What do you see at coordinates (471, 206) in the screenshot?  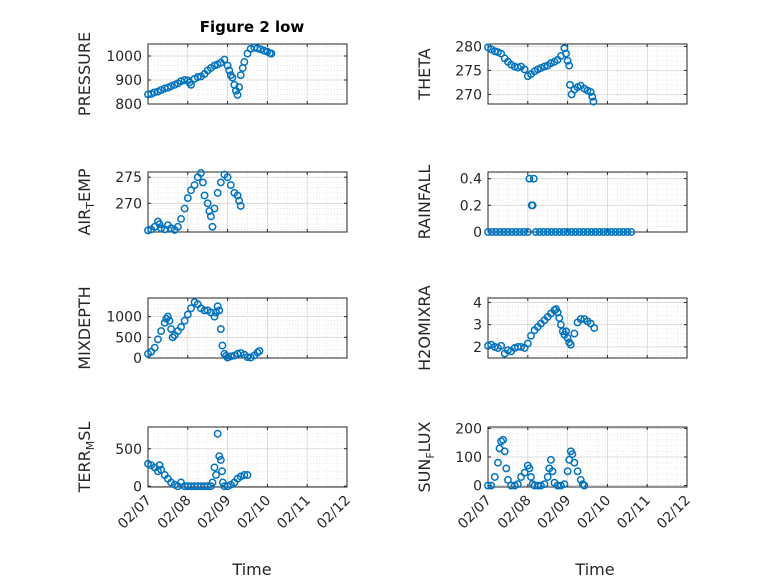 I see `y-tick-label: 0.2` at bounding box center [471, 206].